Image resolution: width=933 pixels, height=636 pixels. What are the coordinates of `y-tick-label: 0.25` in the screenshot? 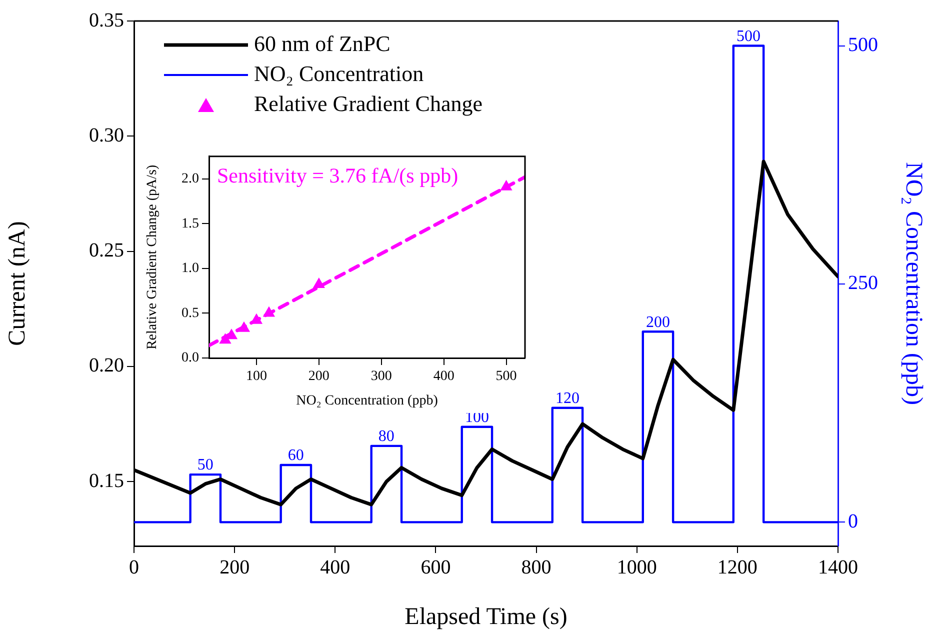 It's located at (106, 251).